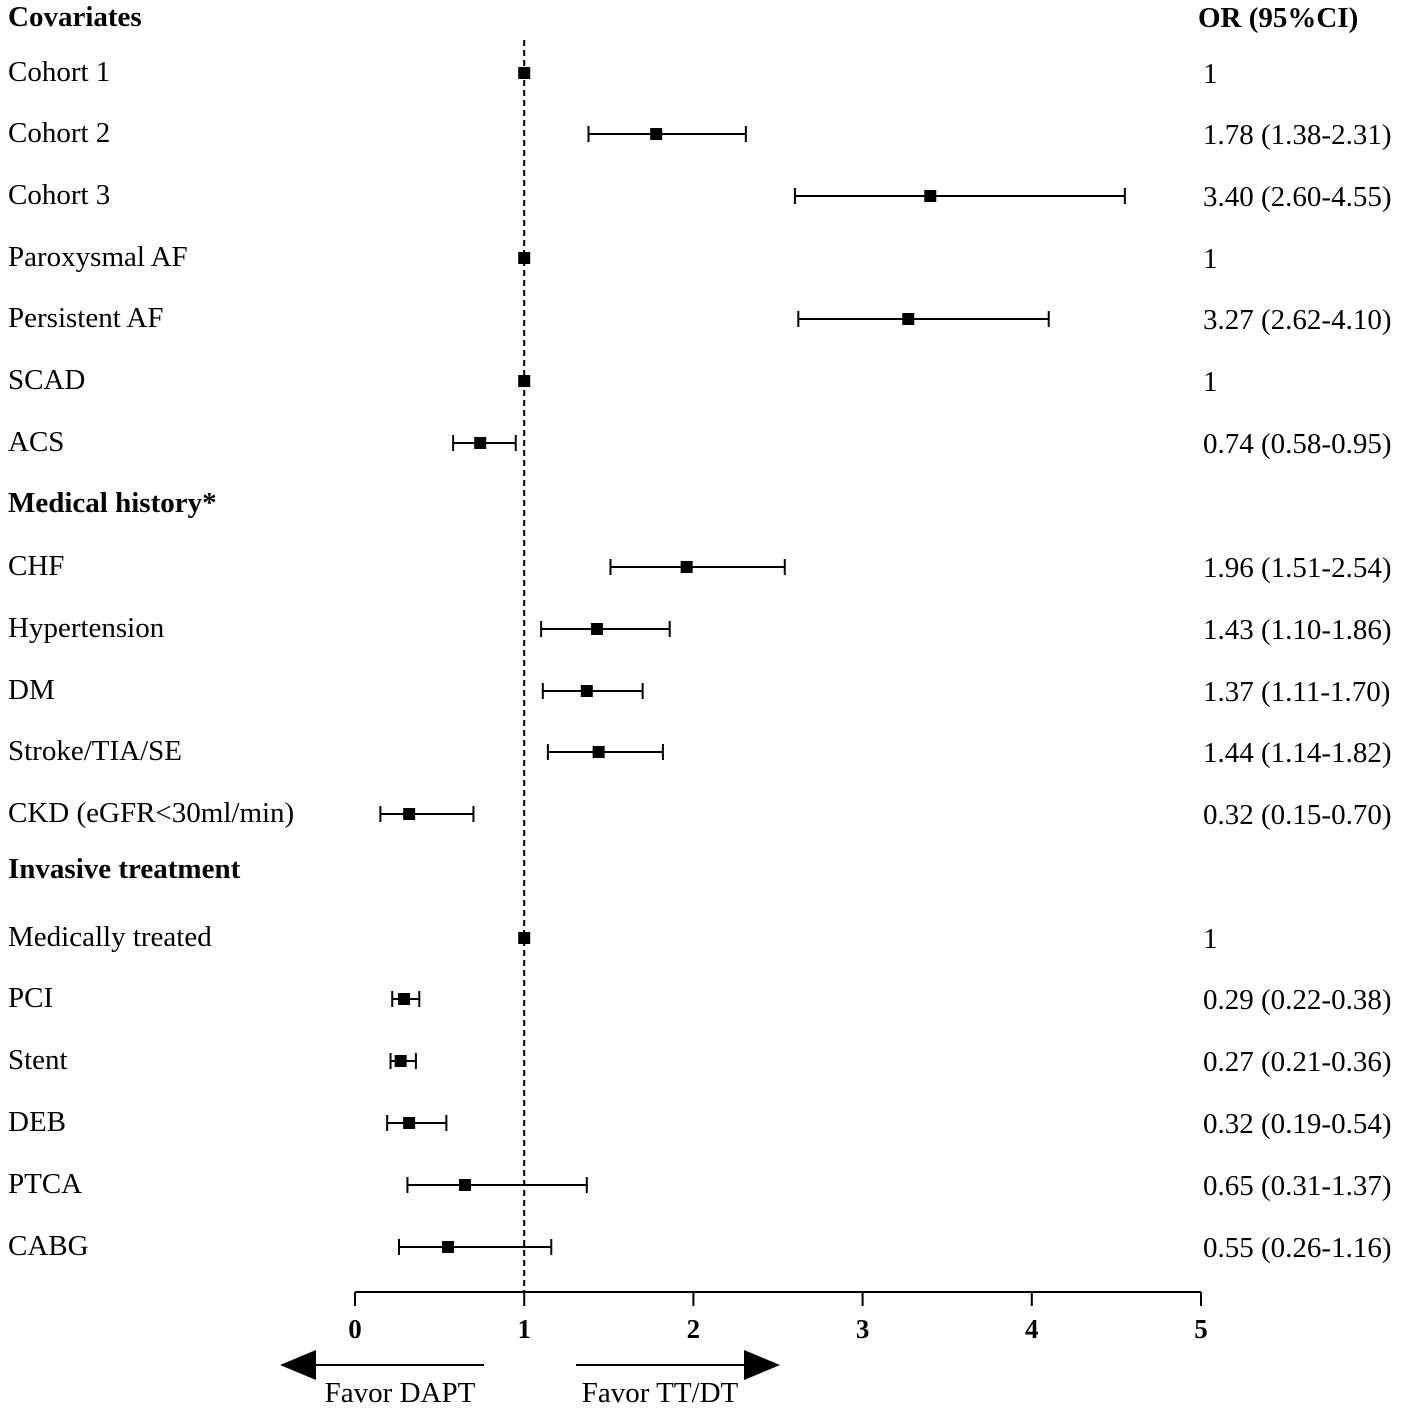 This screenshot has width=1417, height=1410. I want to click on row-label: Paroxysmal AF, so click(98, 257).